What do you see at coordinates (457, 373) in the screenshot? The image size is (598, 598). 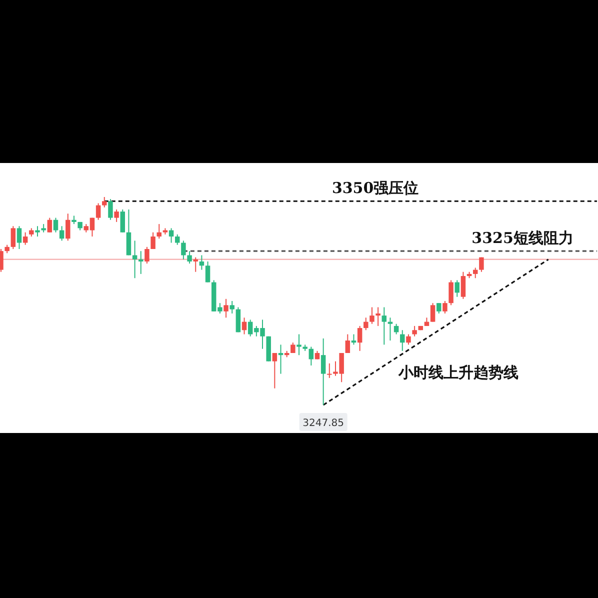 I see `series-label: 小时线上升趋势线` at bounding box center [457, 373].